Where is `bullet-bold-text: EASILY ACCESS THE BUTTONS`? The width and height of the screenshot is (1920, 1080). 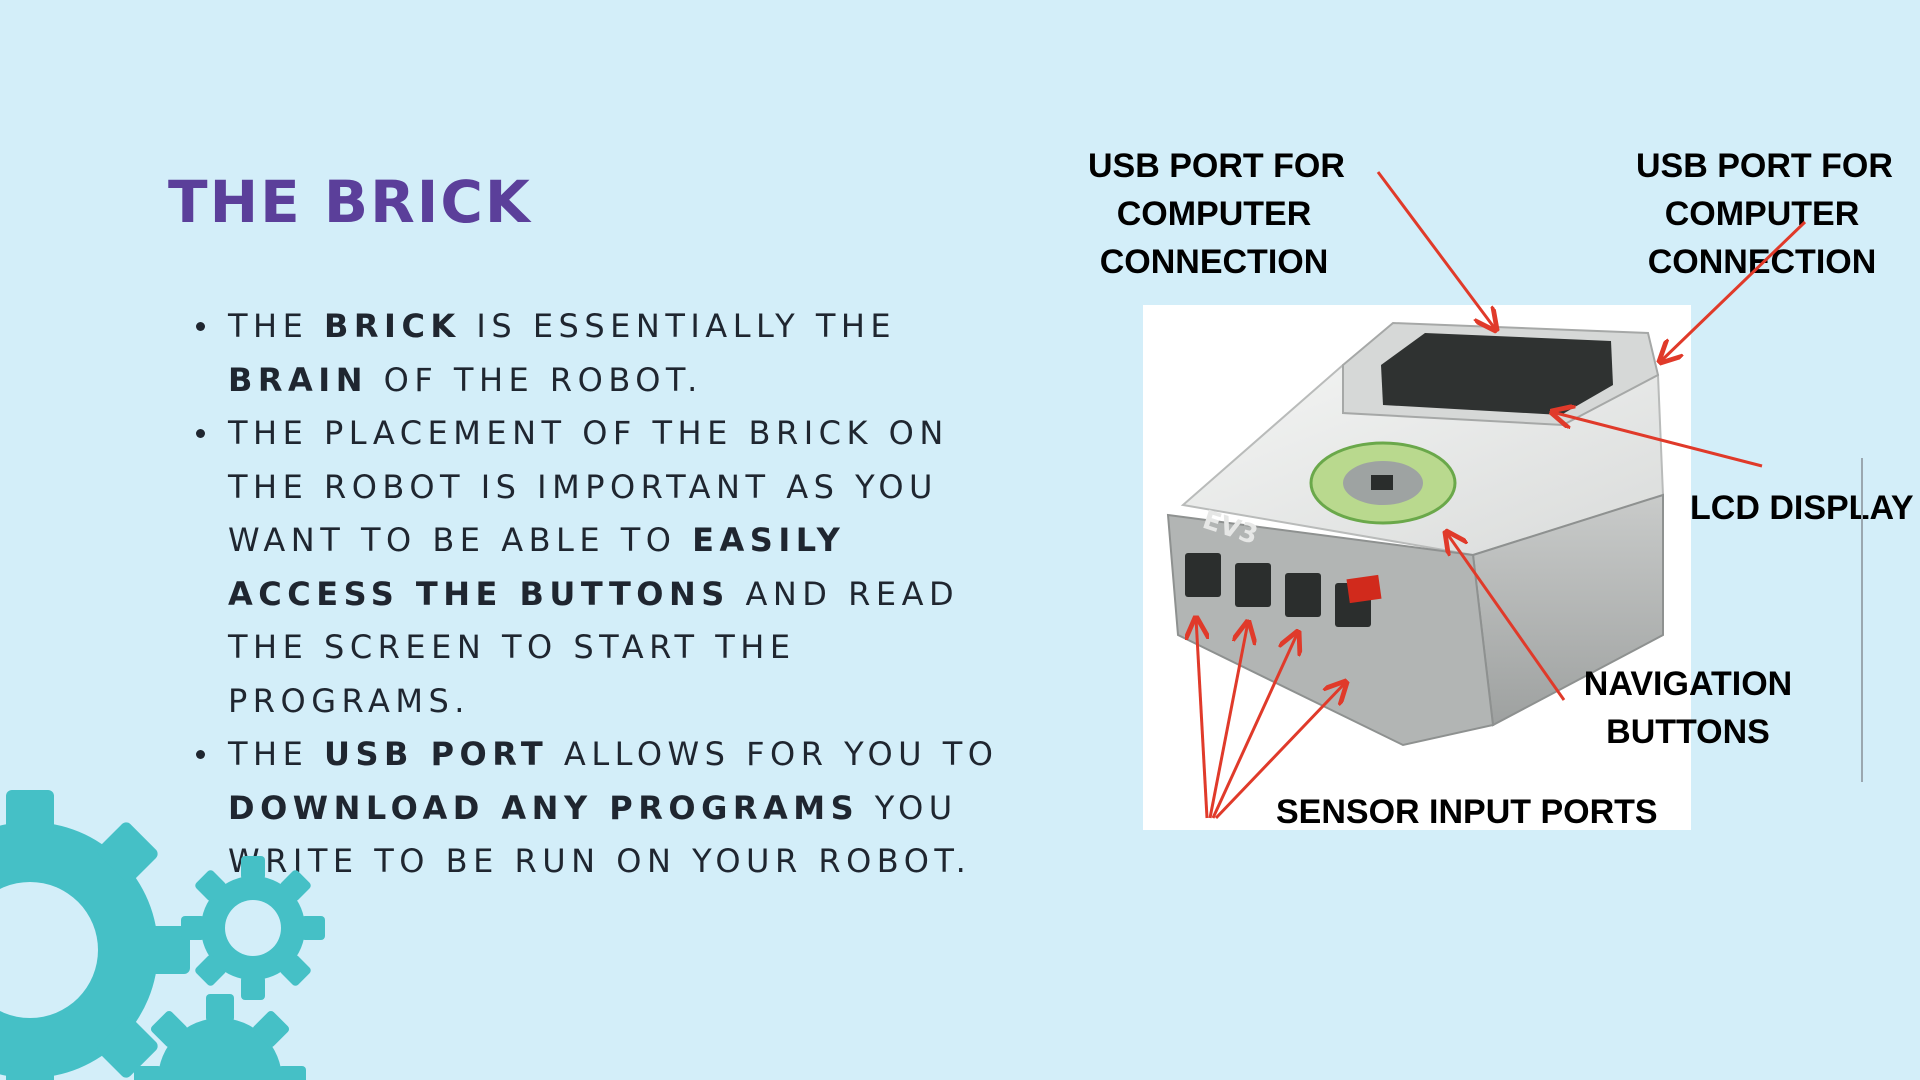 bullet-bold-text: EASILY ACCESS THE BUTTONS is located at coordinates (537, 567).